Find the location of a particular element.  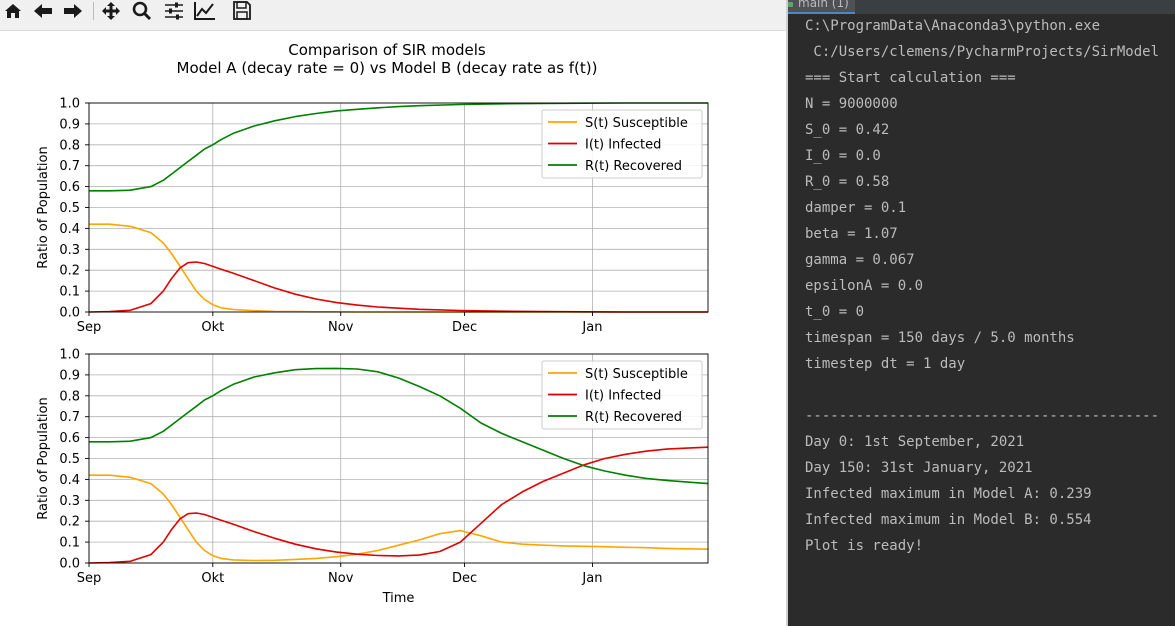

x-axis-label: Time is located at coordinates (398, 598).